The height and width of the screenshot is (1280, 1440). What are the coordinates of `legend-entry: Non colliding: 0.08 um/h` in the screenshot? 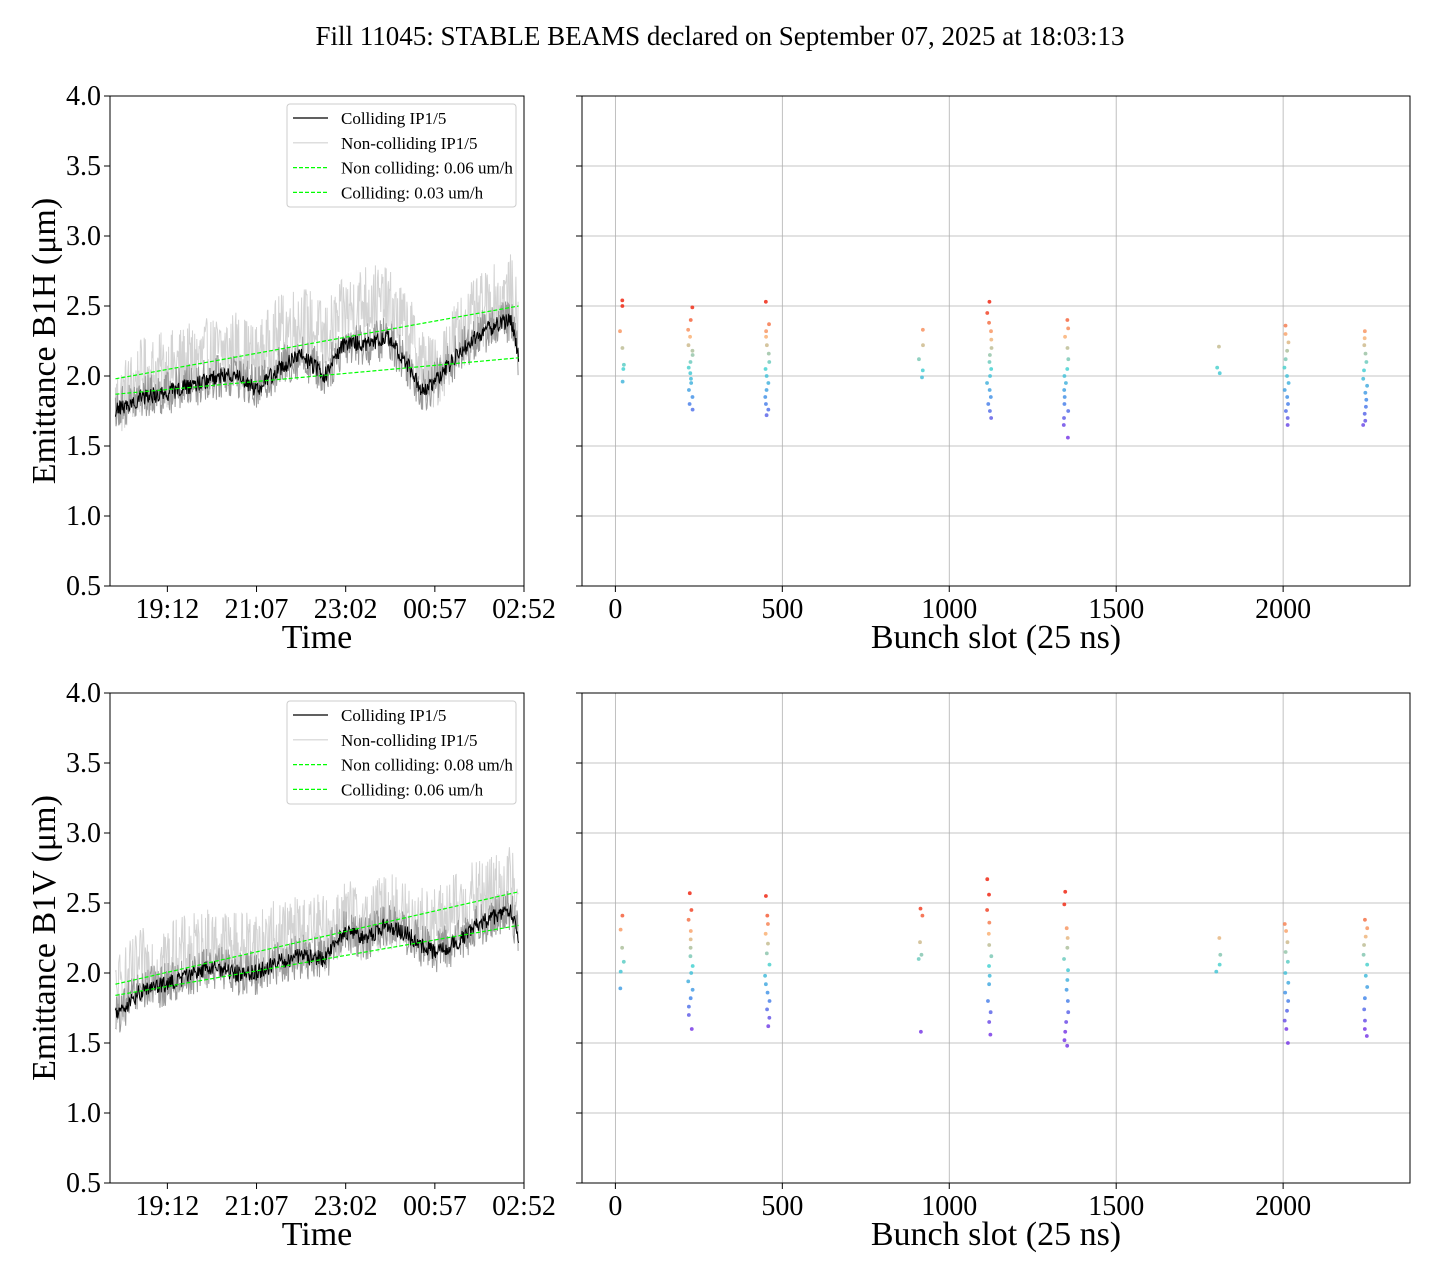 It's located at (427, 765).